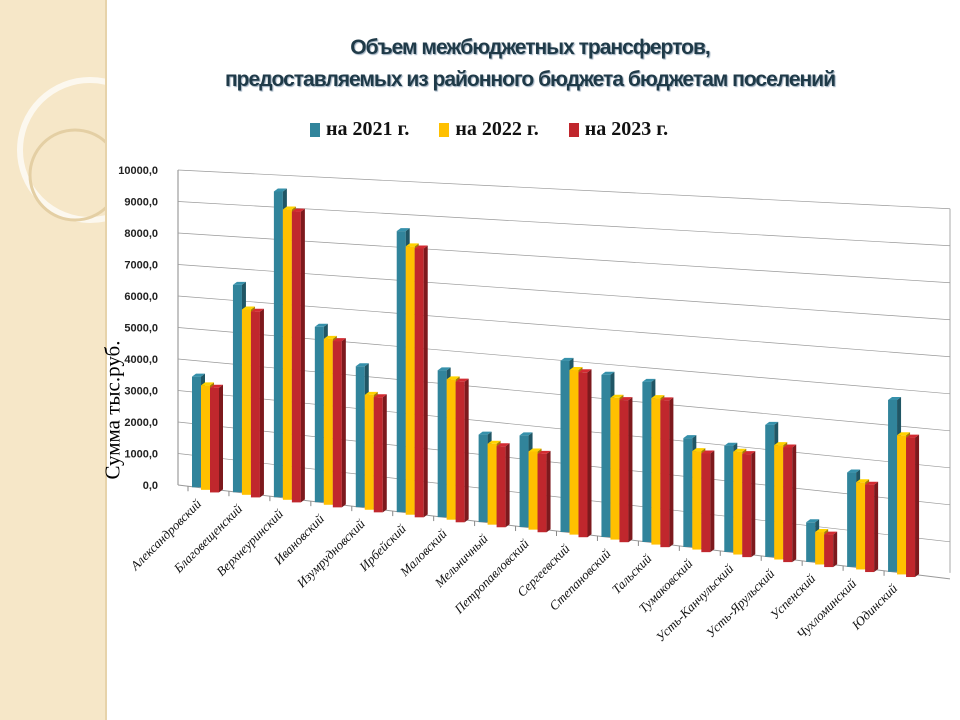 This screenshot has width=960, height=720. What do you see at coordinates (141, 203) in the screenshot?
I see `y-tick-label: 9000,0` at bounding box center [141, 203].